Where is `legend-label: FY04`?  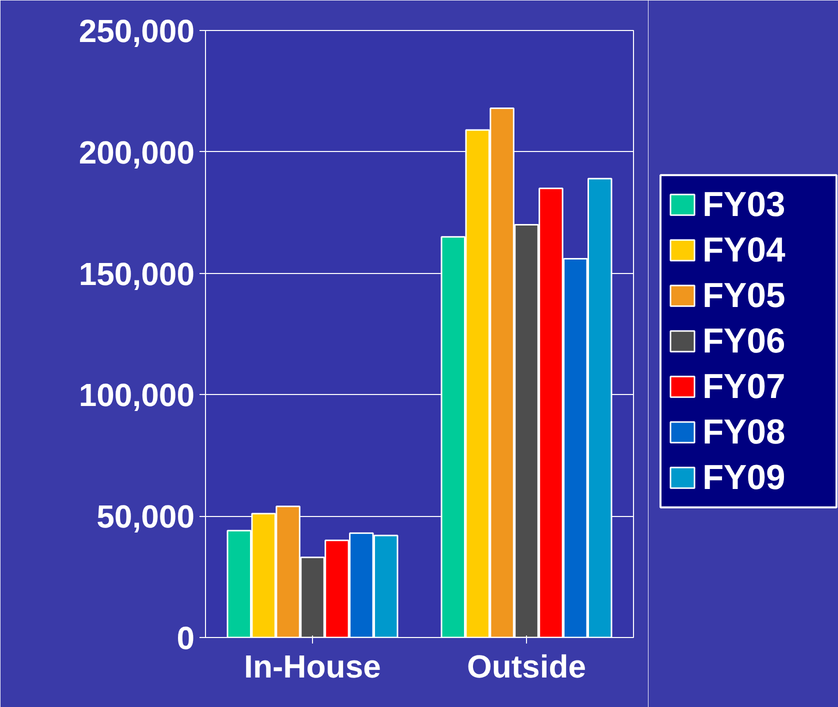 legend-label: FY04 is located at coordinates (744, 250).